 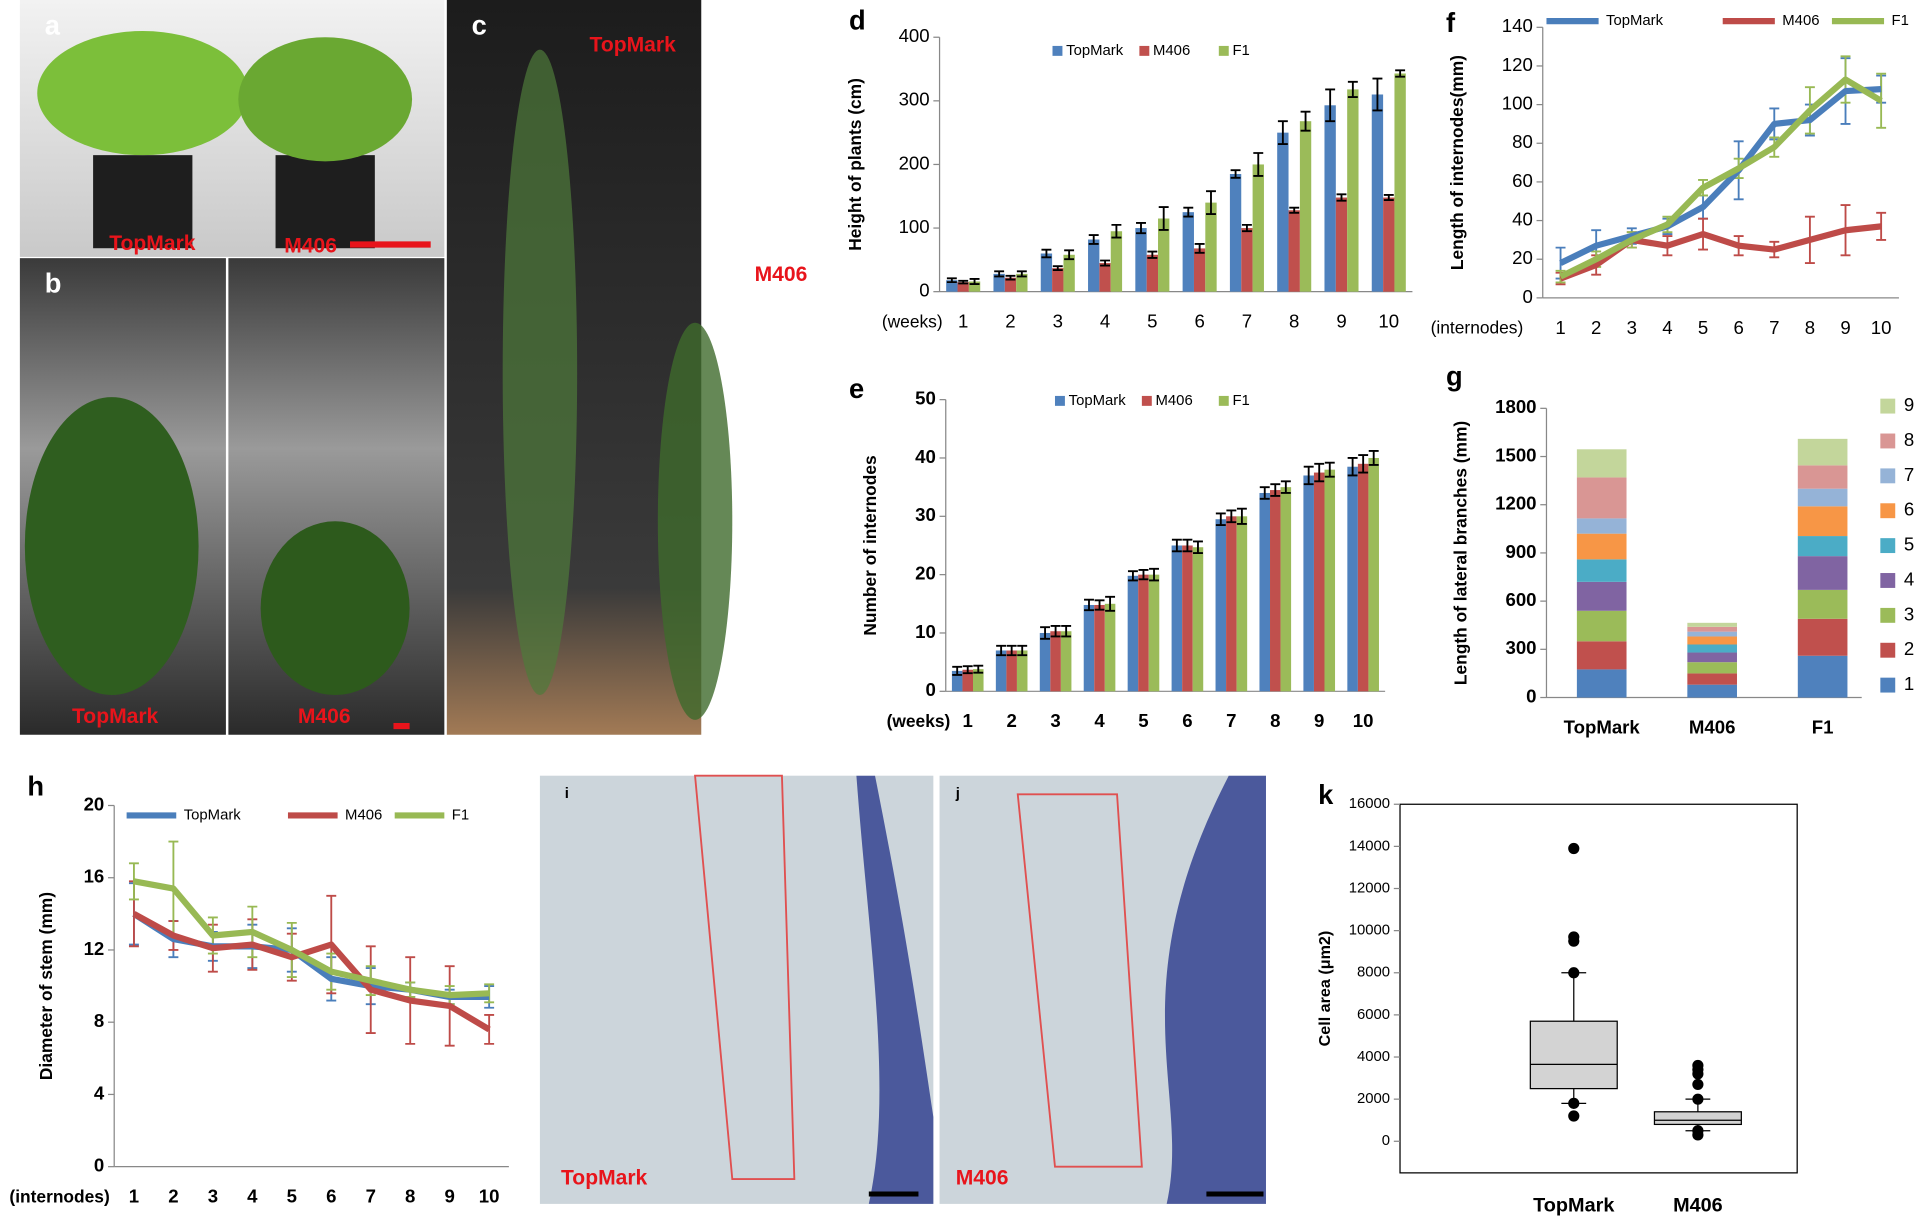 I want to click on x-tick-label: 8, so click(x=1294, y=321).